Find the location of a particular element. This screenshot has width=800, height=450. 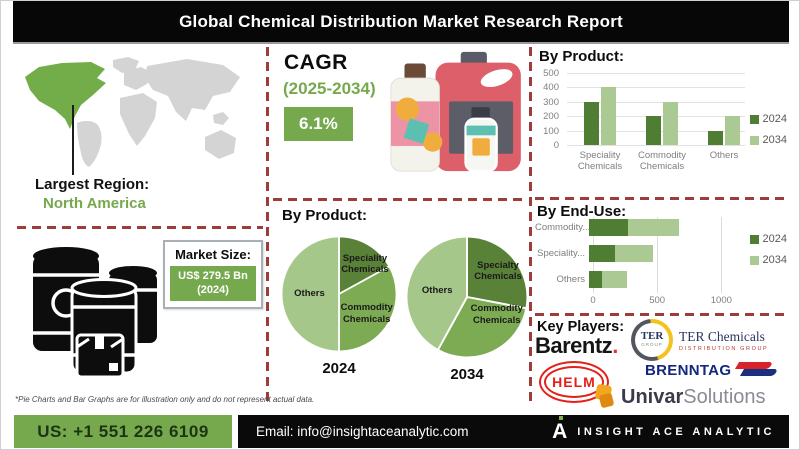

pie-2024-label-others: Others is located at coordinates (309, 294).